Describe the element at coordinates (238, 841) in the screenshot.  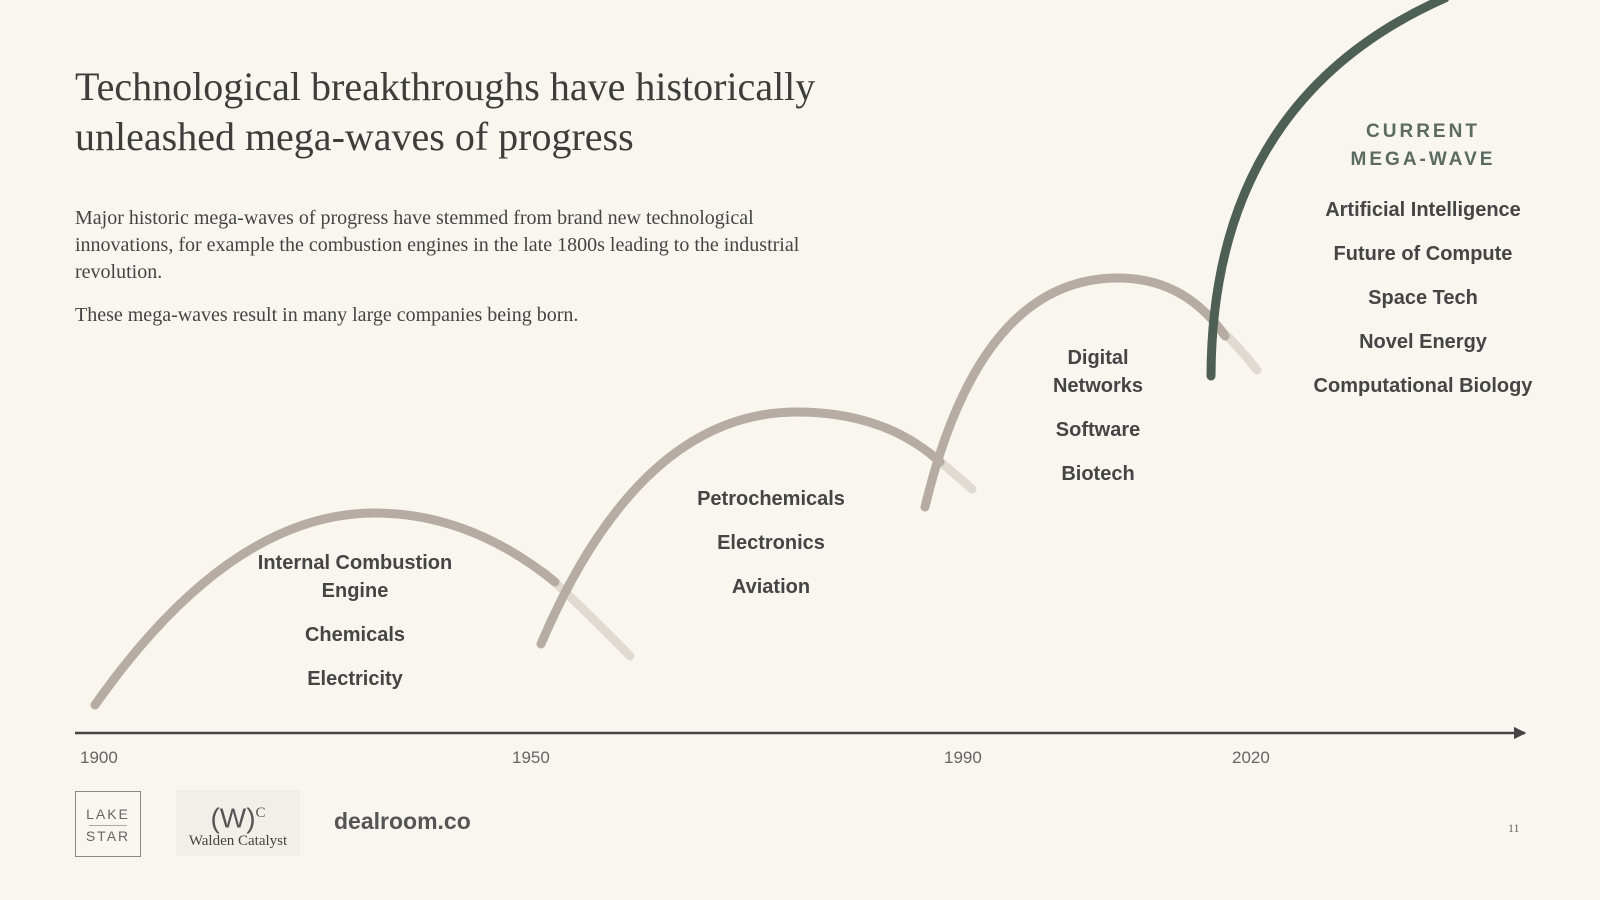
I see `walden-catalyst-name: Walden Catalyst` at that location.